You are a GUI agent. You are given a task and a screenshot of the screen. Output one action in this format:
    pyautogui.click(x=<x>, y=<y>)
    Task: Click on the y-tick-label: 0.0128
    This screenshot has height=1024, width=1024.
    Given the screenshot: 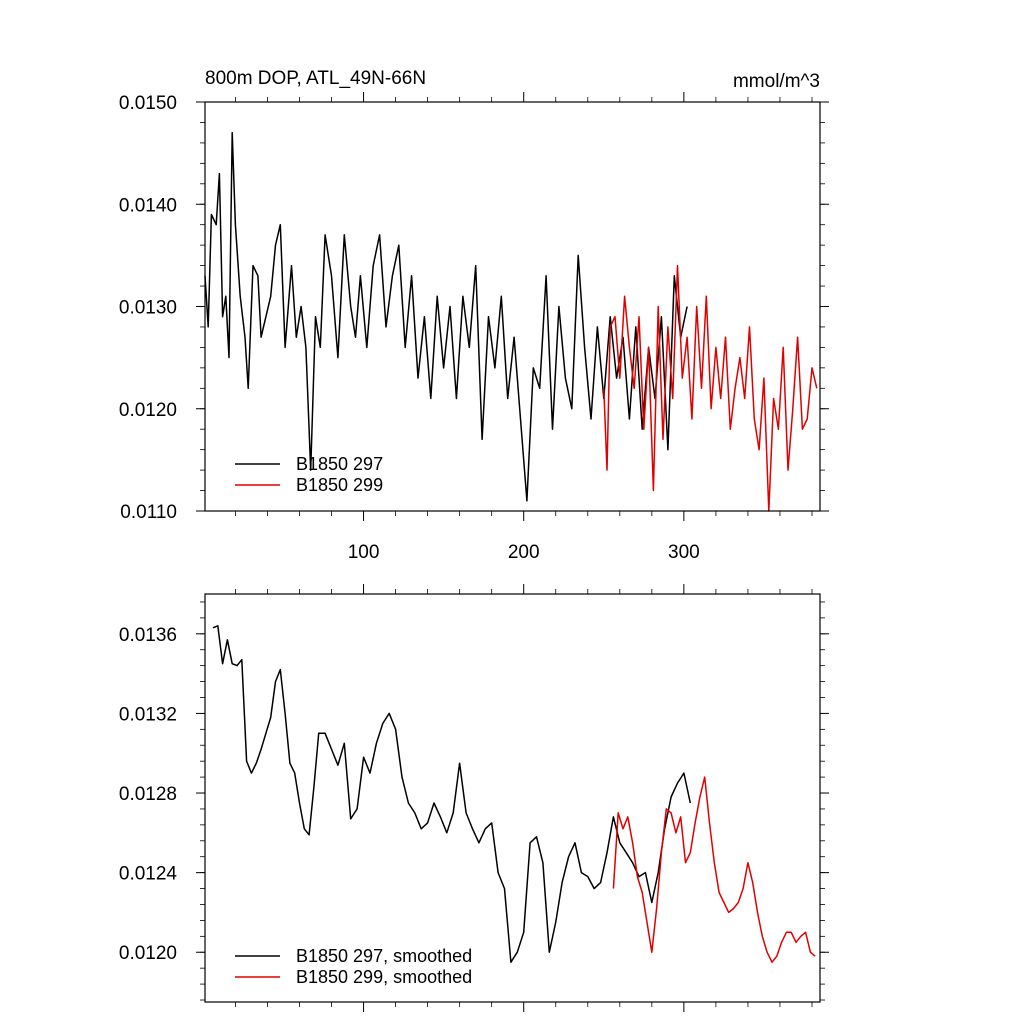 What is the action you would take?
    pyautogui.click(x=148, y=794)
    